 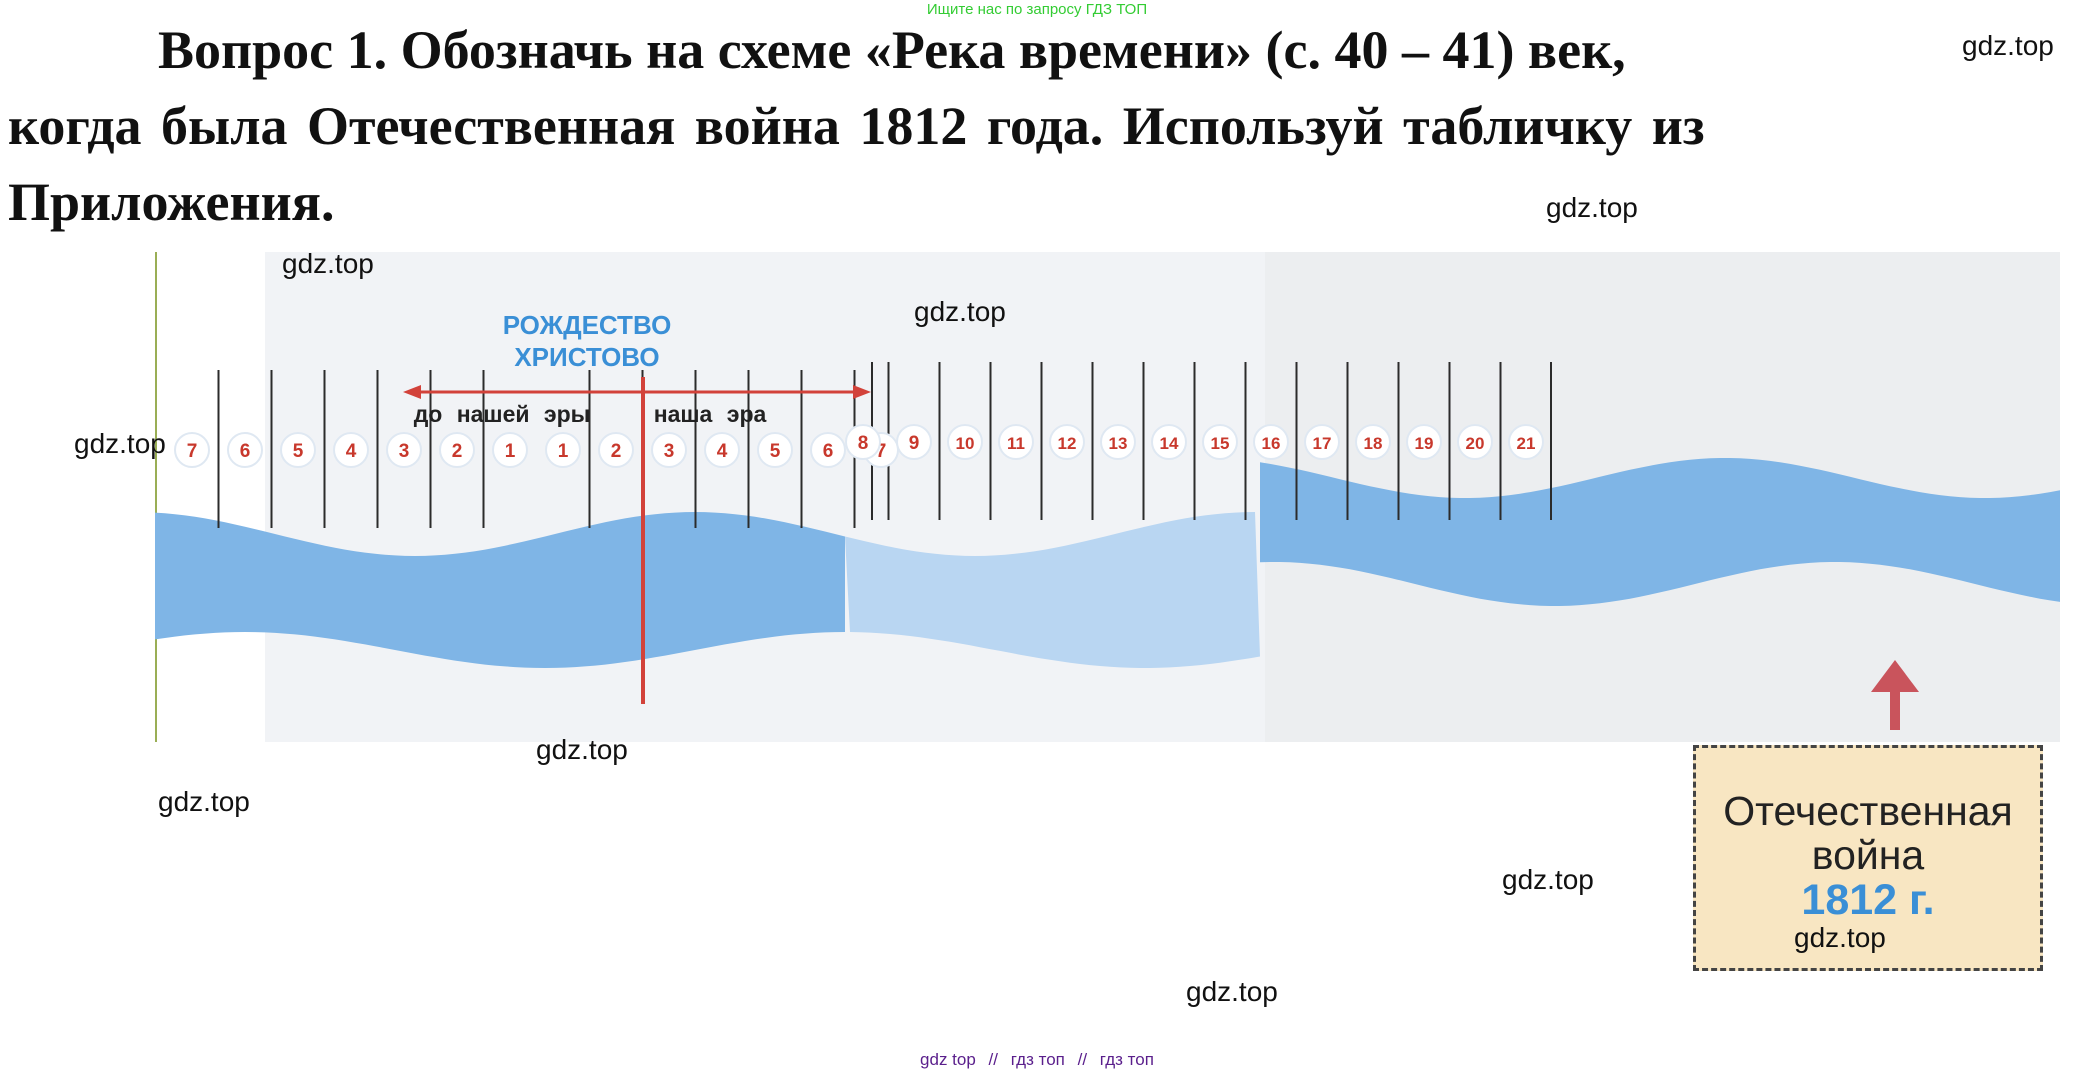 I want to click on century-label-bce-3: 3, so click(x=404, y=451).